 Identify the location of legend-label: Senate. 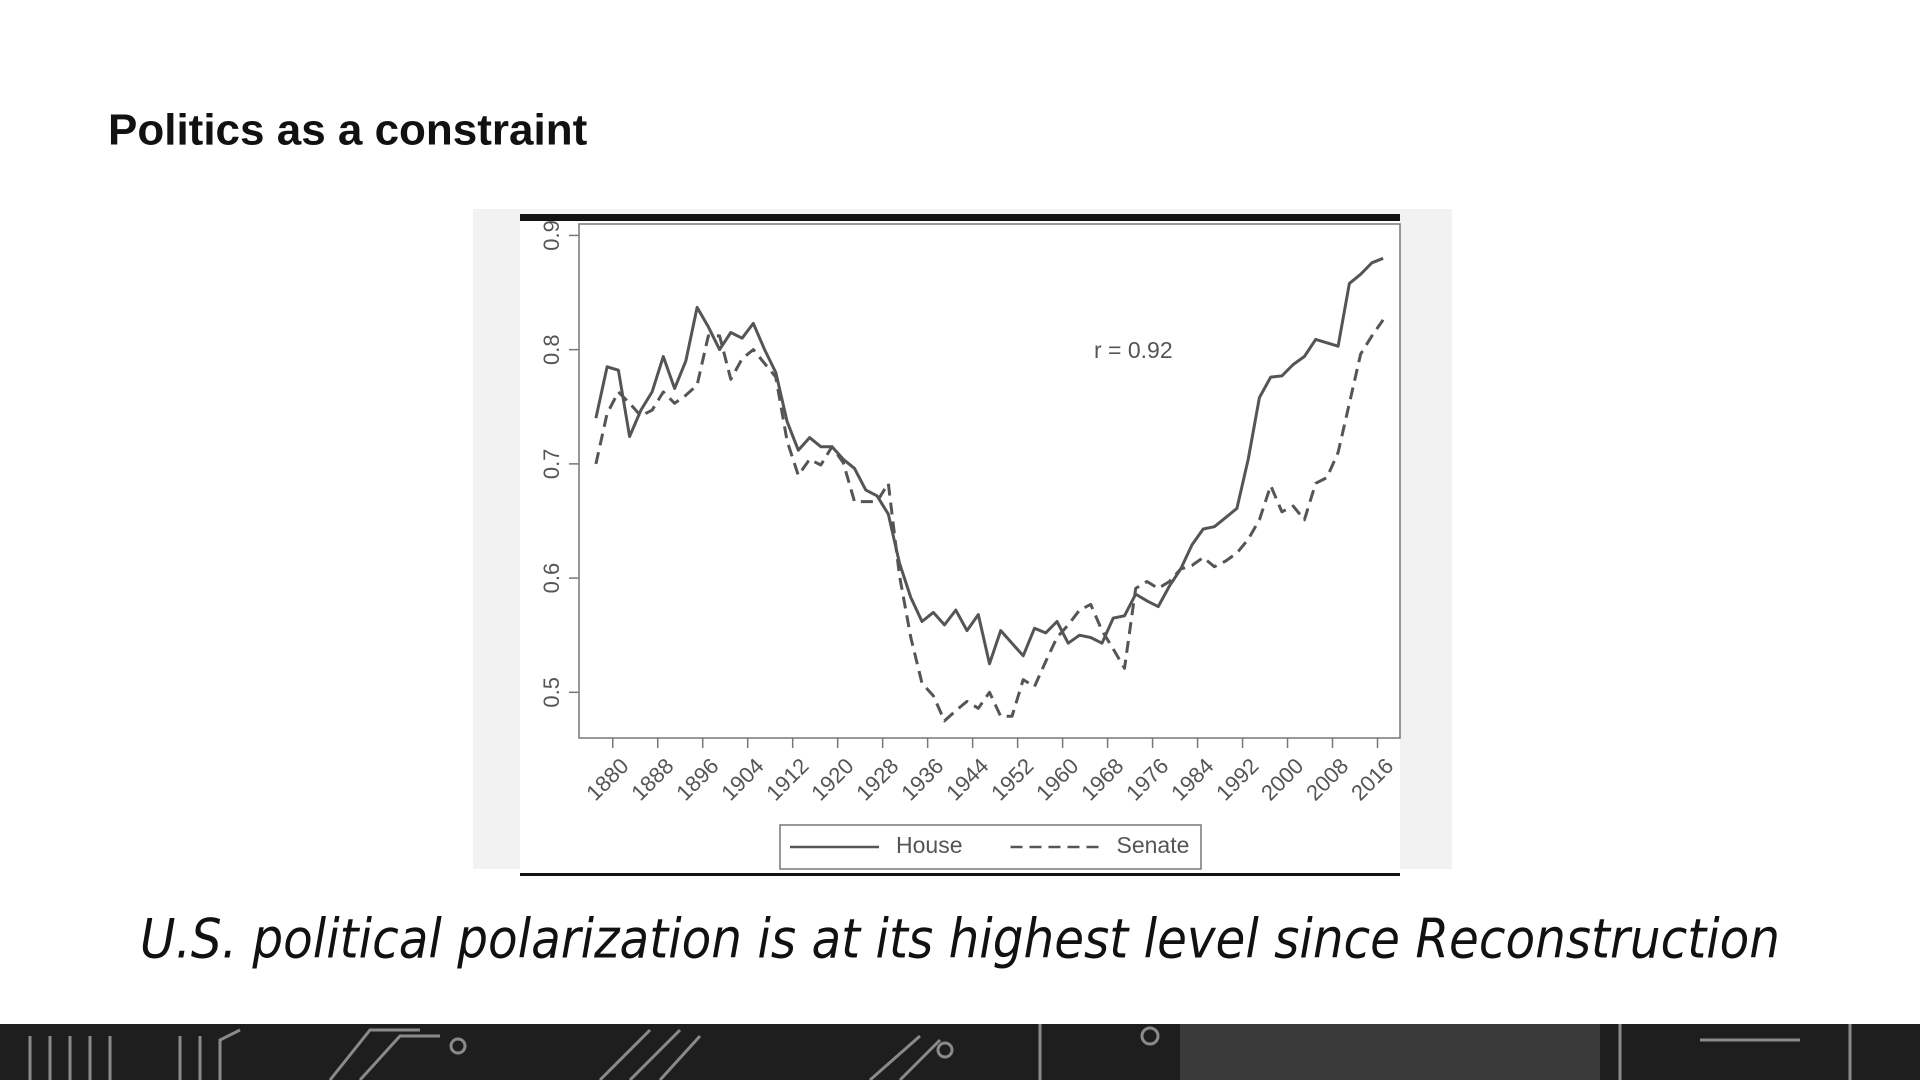
(1152, 845).